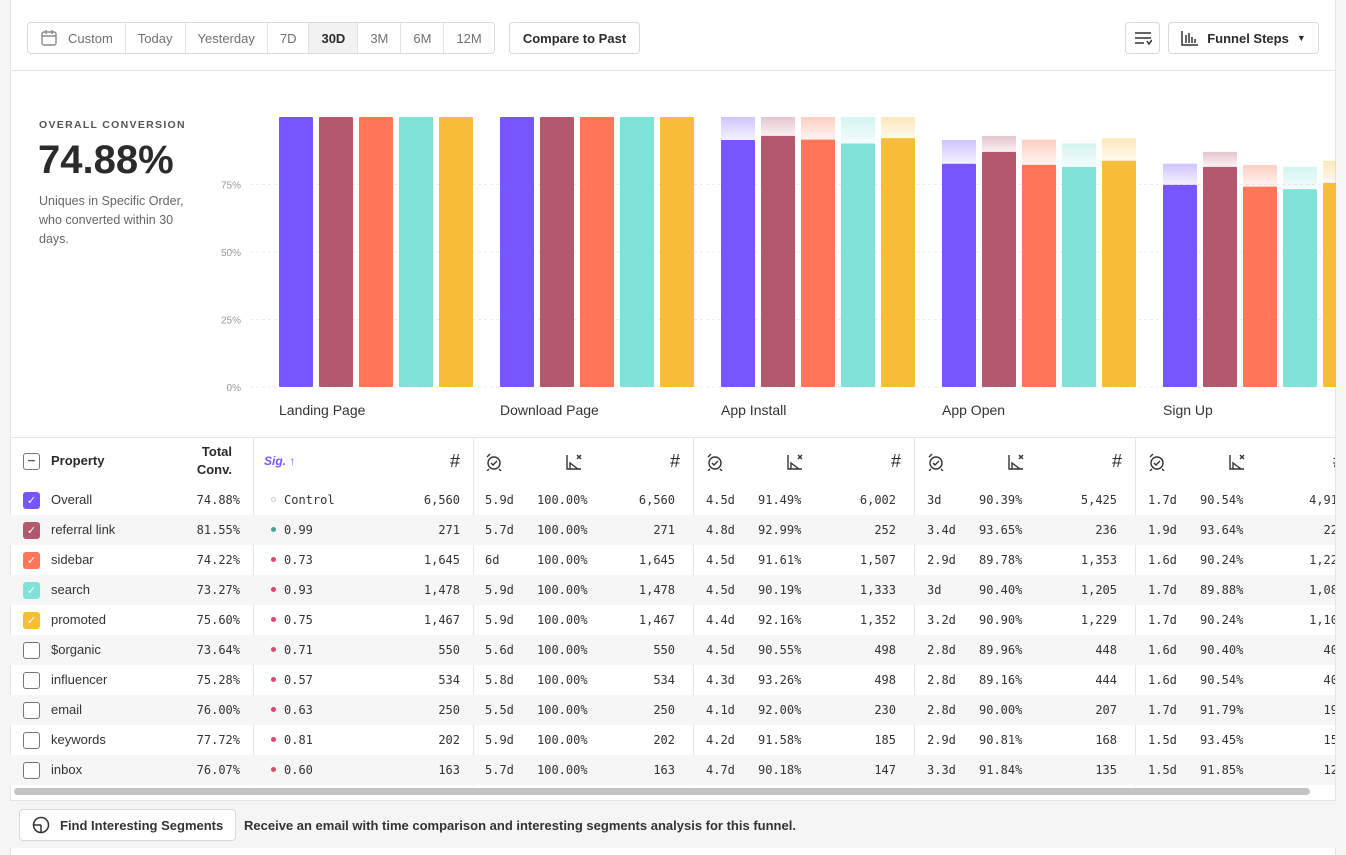 The image size is (1346, 855). Describe the element at coordinates (574, 38) in the screenshot. I see `compare-to-past-button: Compare to Past` at that location.